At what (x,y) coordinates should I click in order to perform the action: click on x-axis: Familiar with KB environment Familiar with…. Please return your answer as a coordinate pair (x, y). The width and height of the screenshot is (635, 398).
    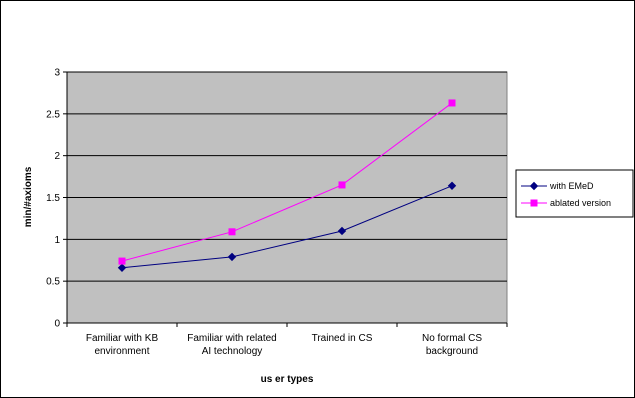
    Looking at the image, I should click on (287, 339).